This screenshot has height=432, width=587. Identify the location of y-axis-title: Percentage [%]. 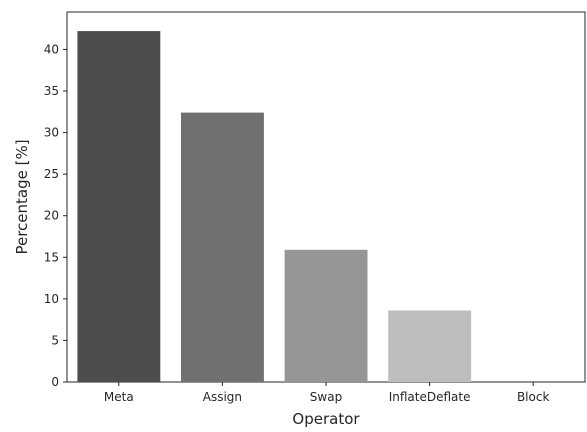
(22, 196).